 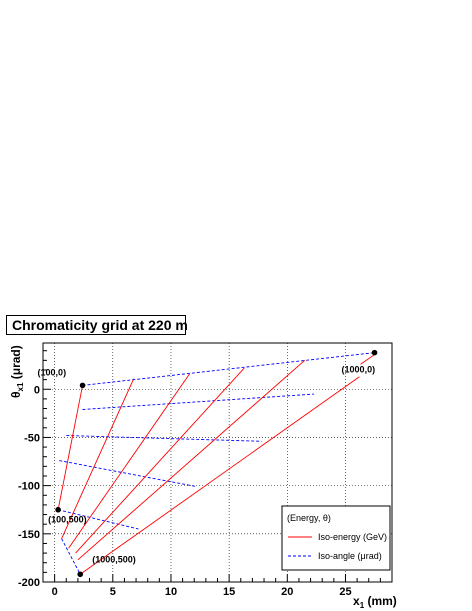 What do you see at coordinates (345, 592) in the screenshot?
I see `x-tick-label: 25` at bounding box center [345, 592].